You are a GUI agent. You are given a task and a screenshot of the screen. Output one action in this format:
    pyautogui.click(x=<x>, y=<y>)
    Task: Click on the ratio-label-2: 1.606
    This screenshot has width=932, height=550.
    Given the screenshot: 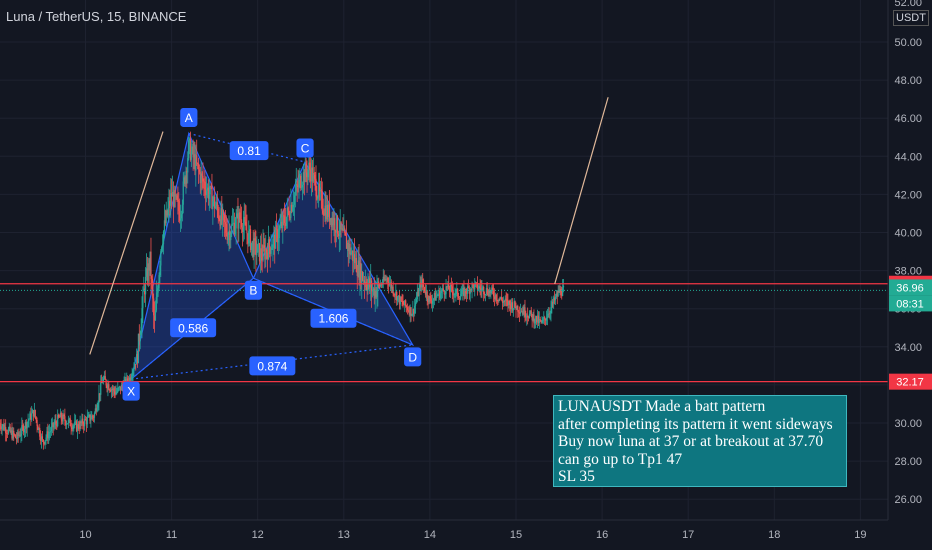 What is the action you would take?
    pyautogui.click(x=333, y=318)
    